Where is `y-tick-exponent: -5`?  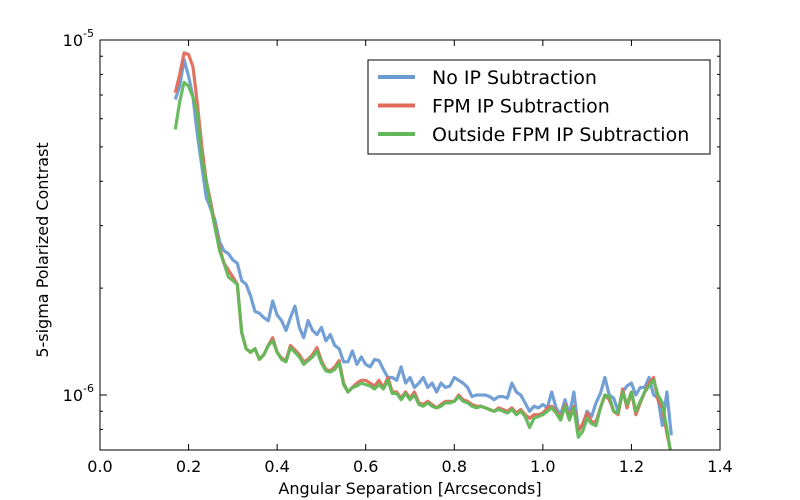
y-tick-exponent: -5 is located at coordinates (88, 33).